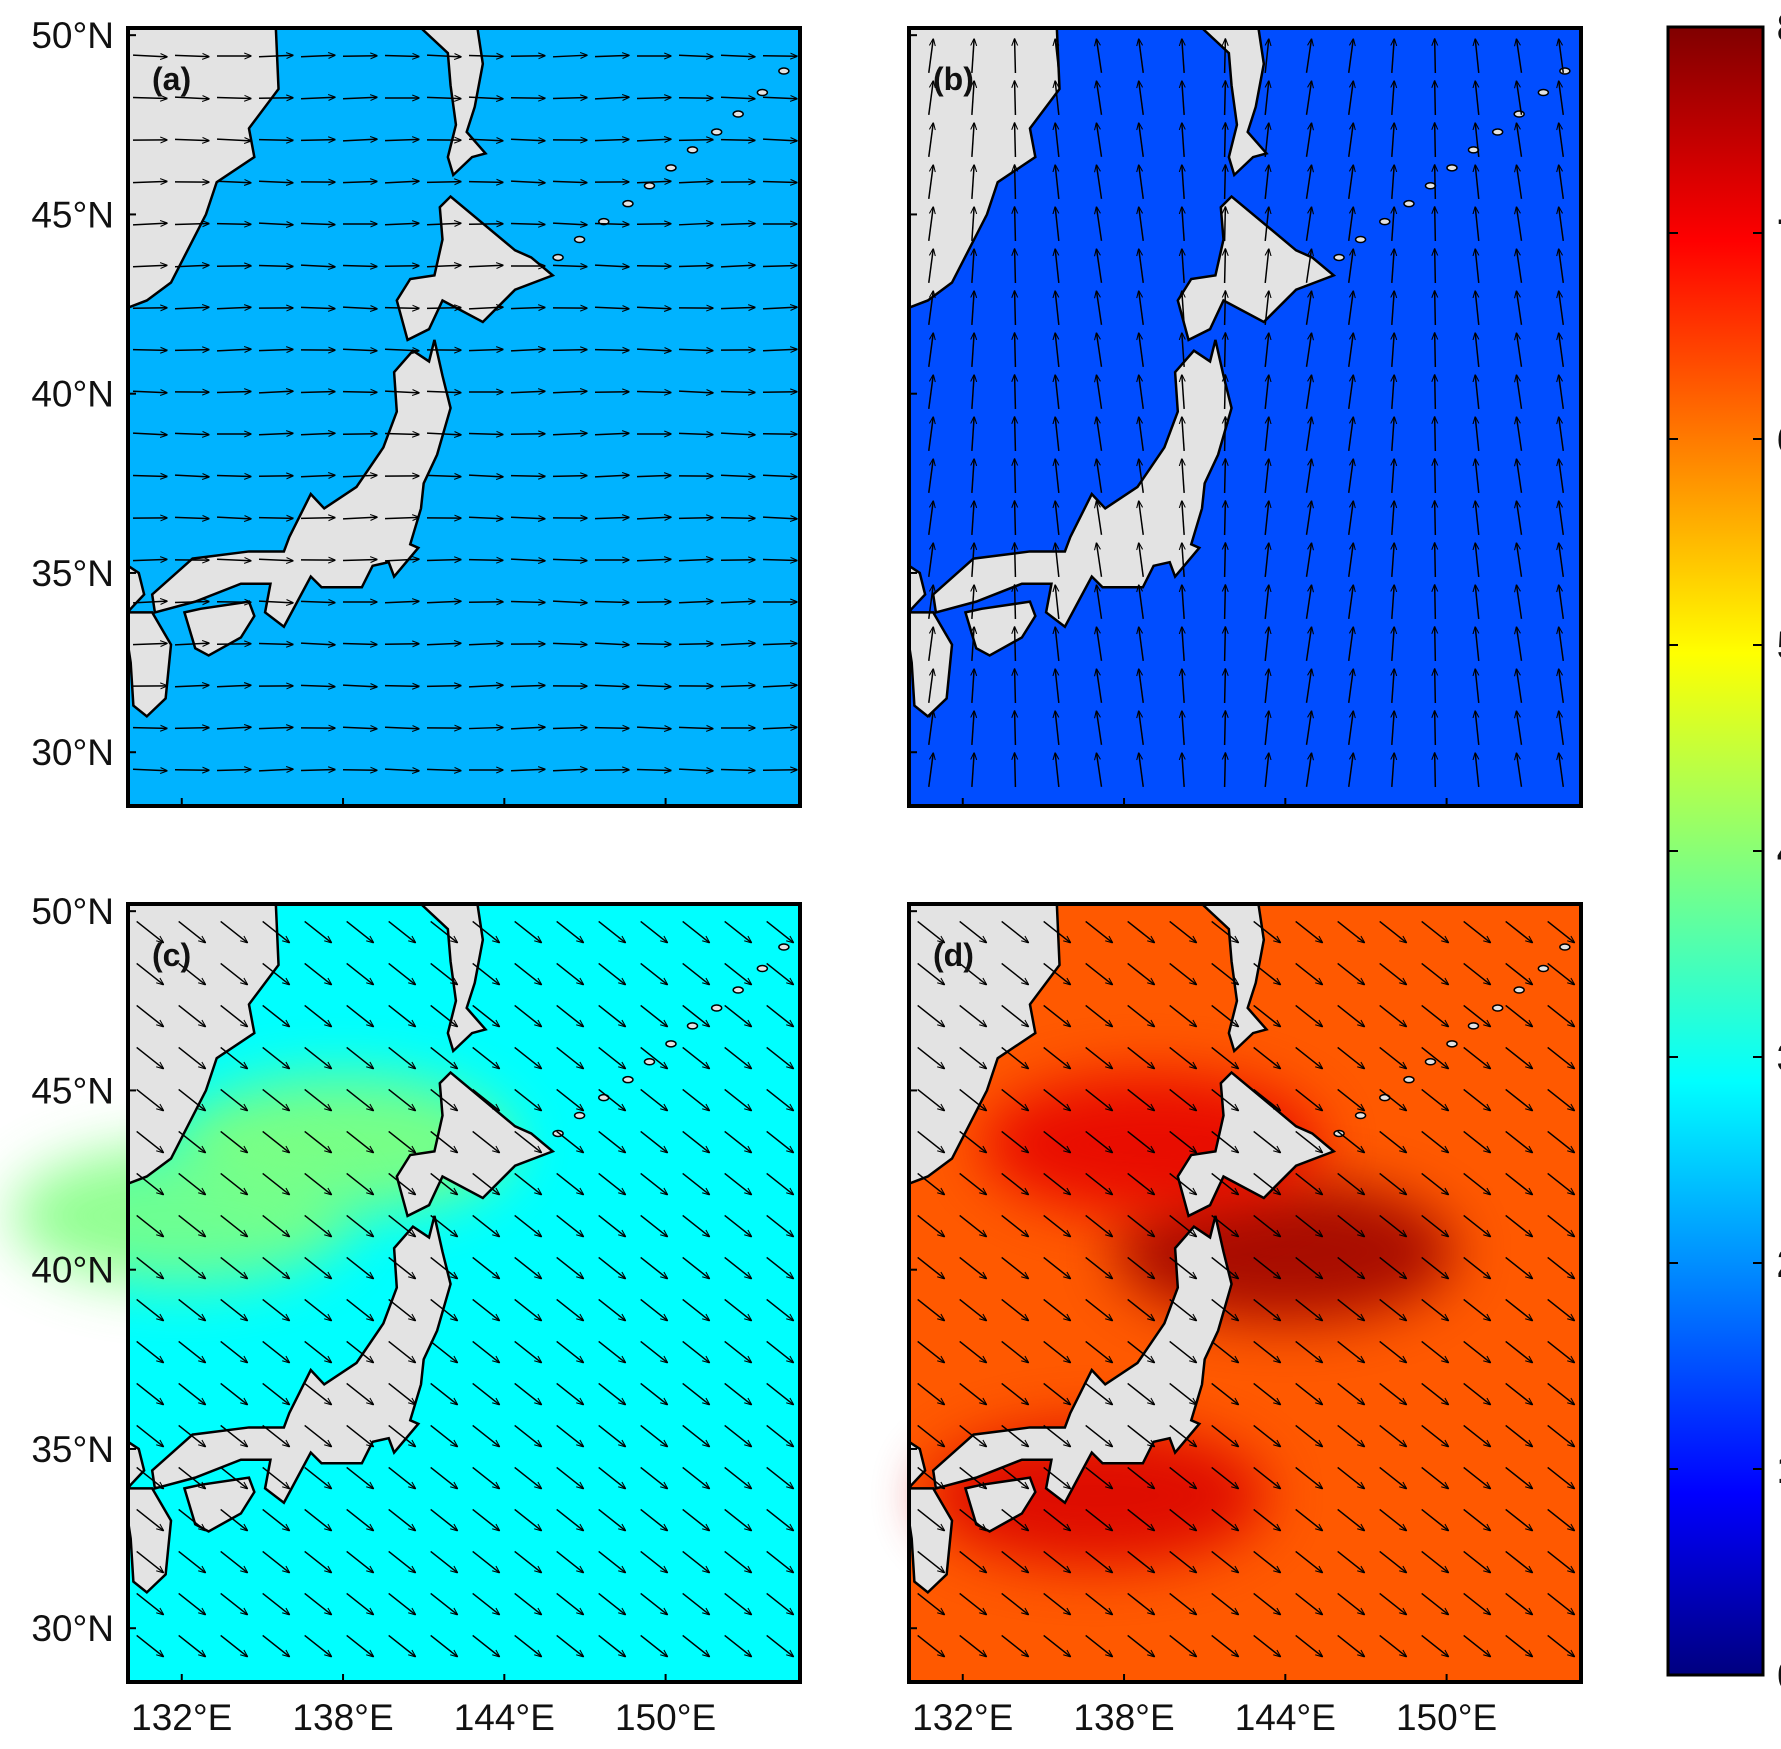 This screenshot has height=1749, width=1781. I want to click on lat-tick-label: 50°N, so click(72, 911).